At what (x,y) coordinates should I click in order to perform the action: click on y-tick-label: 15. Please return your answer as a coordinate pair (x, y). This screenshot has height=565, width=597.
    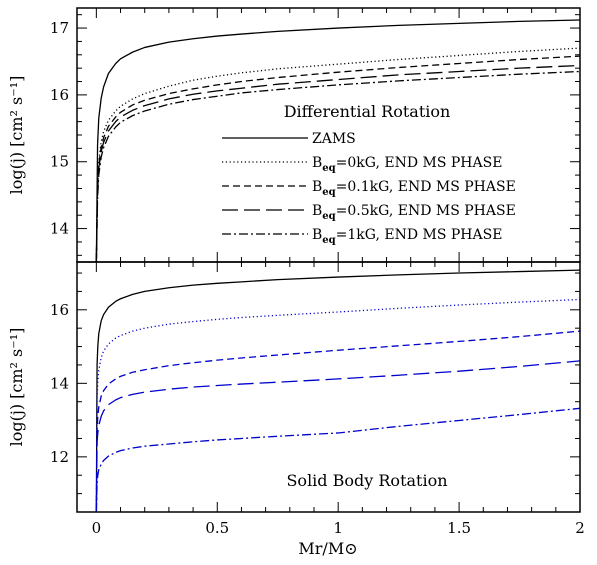
    Looking at the image, I should click on (59, 162).